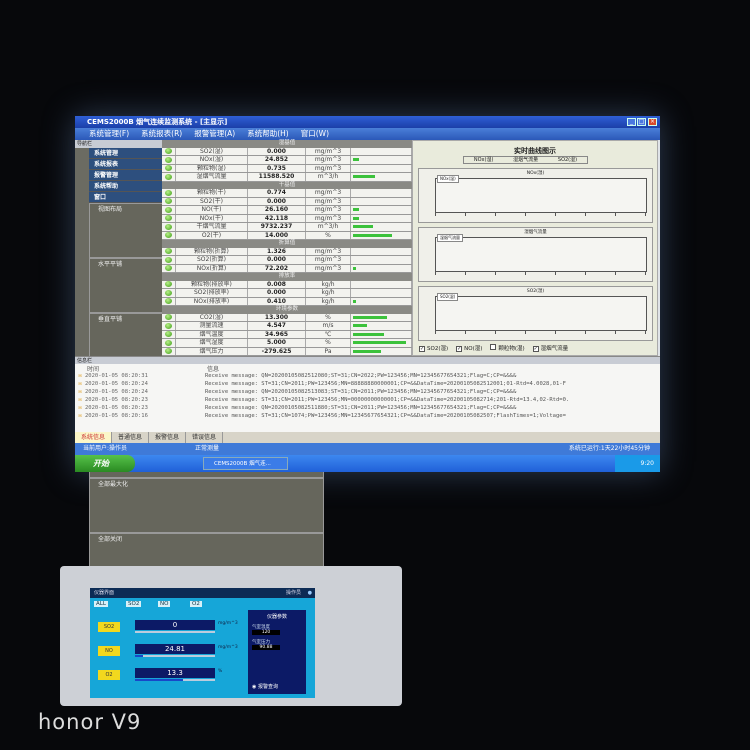 Image resolution: width=750 pixels, height=750 pixels. I want to click on series-checkbox: ✓ NO(湿), so click(469, 348).